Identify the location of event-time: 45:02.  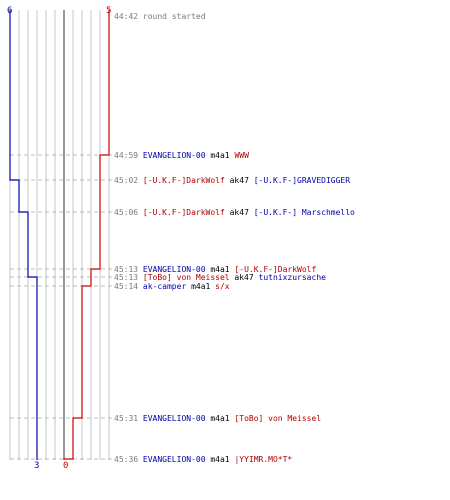
(128, 180).